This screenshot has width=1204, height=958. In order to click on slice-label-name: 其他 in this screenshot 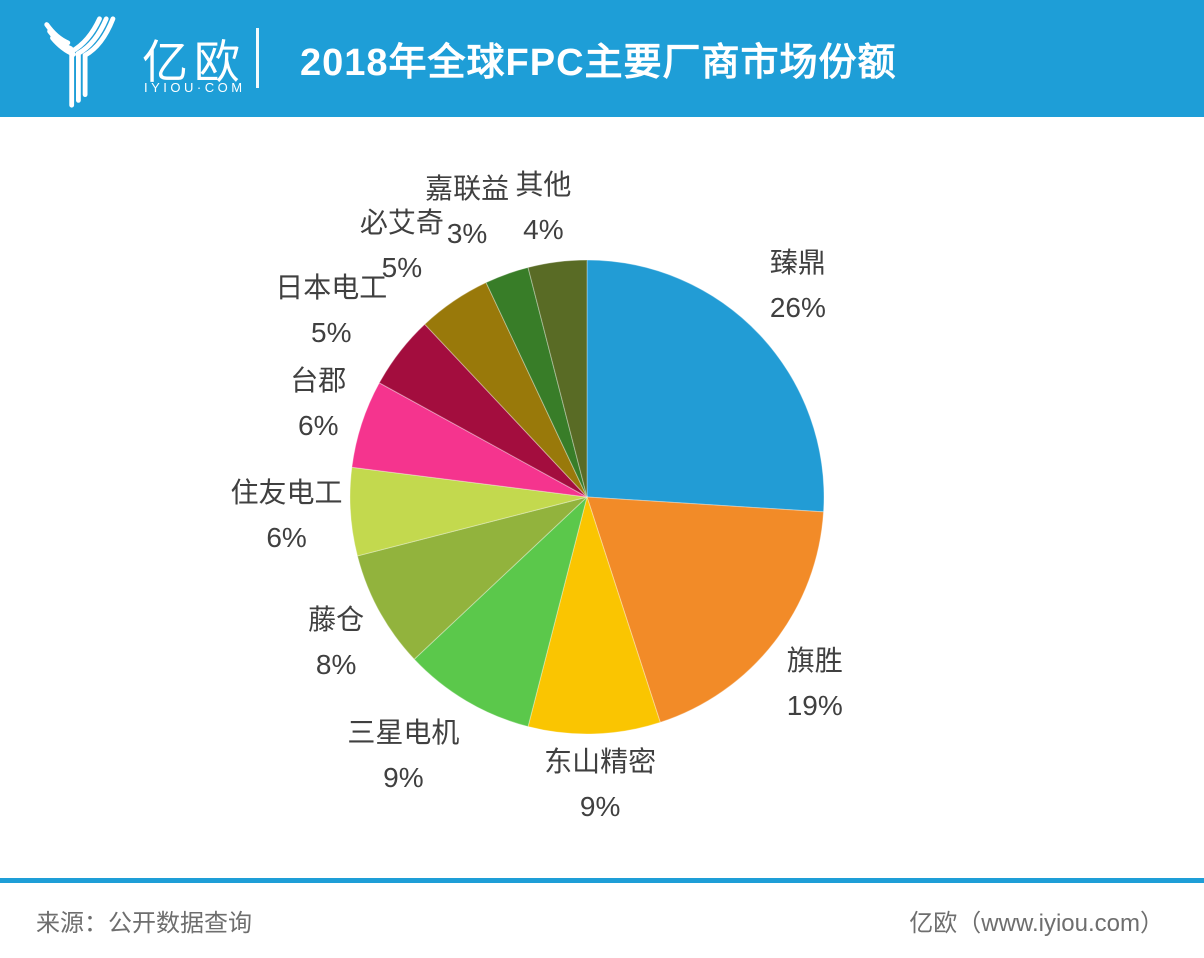, I will do `click(543, 185)`.